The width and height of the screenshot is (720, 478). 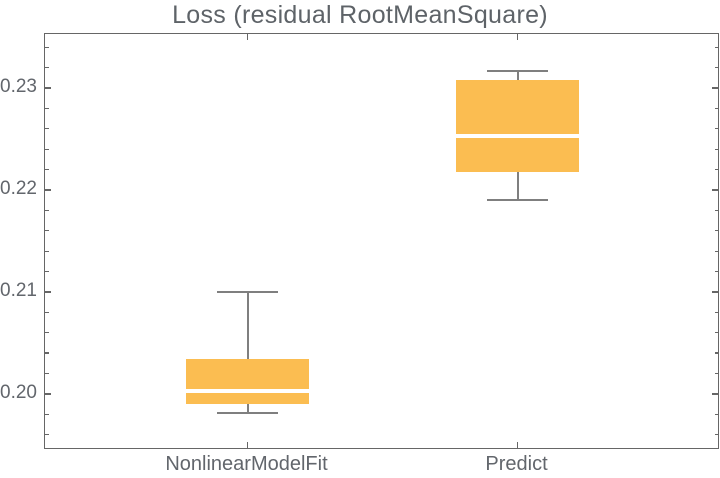 What do you see at coordinates (247, 391) in the screenshot?
I see `median-line-nonlinearmodelfit` at bounding box center [247, 391].